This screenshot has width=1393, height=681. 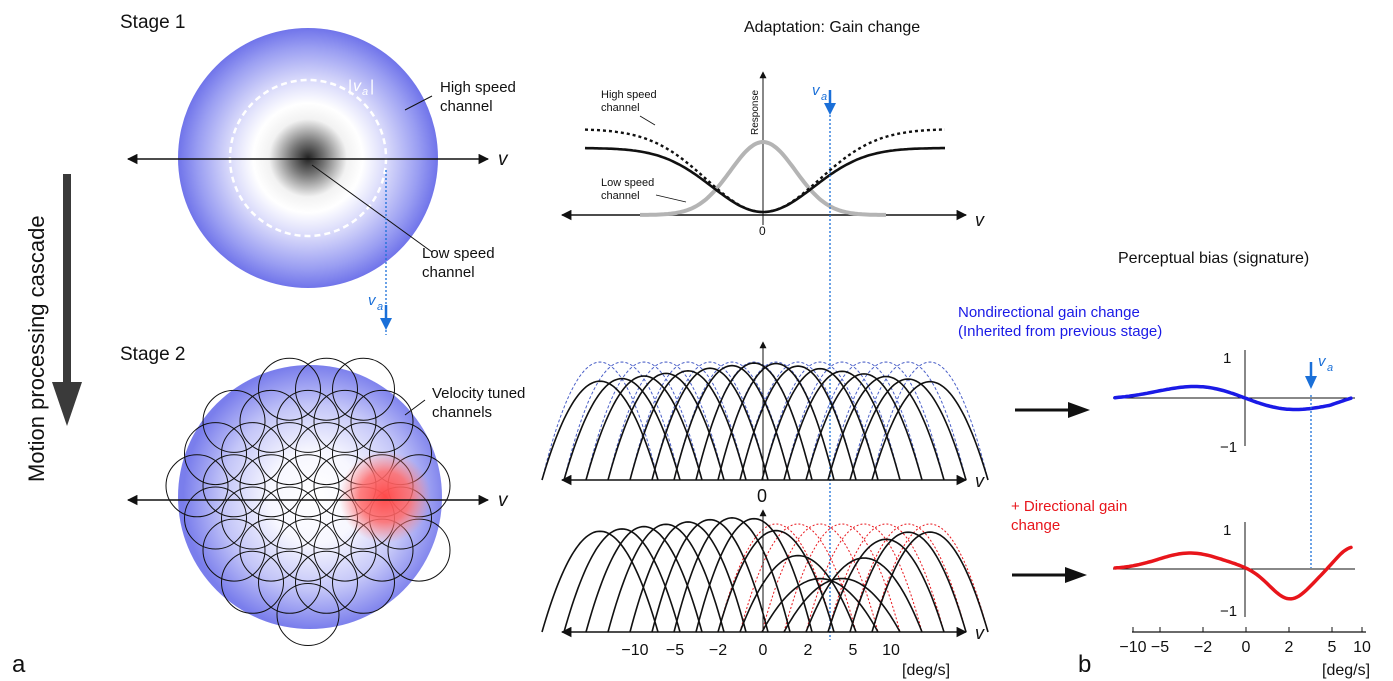 What do you see at coordinates (1346, 670) in the screenshot?
I see `bias-unit: [deg/s]` at bounding box center [1346, 670].